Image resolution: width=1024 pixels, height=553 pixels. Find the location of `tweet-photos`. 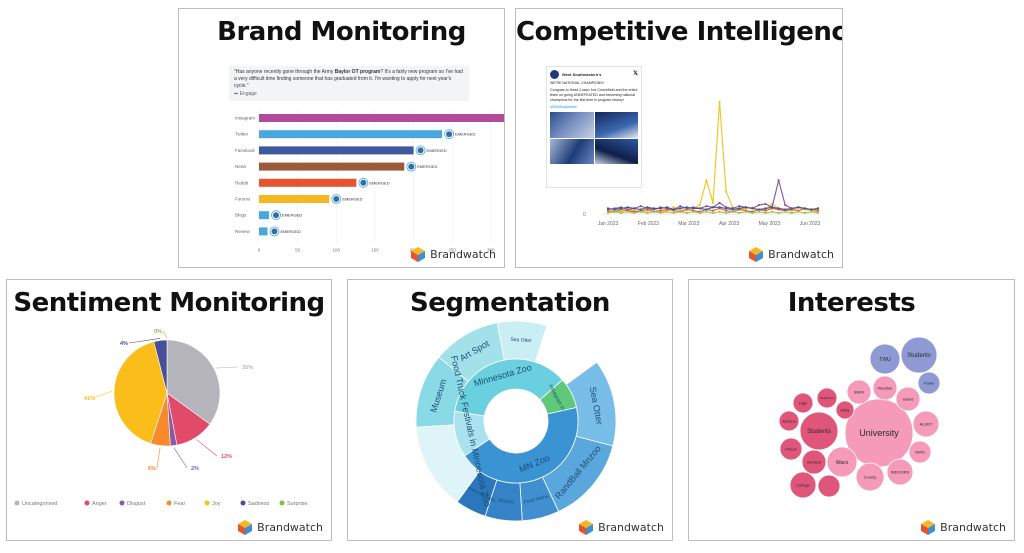

tweet-photos is located at coordinates (594, 138).